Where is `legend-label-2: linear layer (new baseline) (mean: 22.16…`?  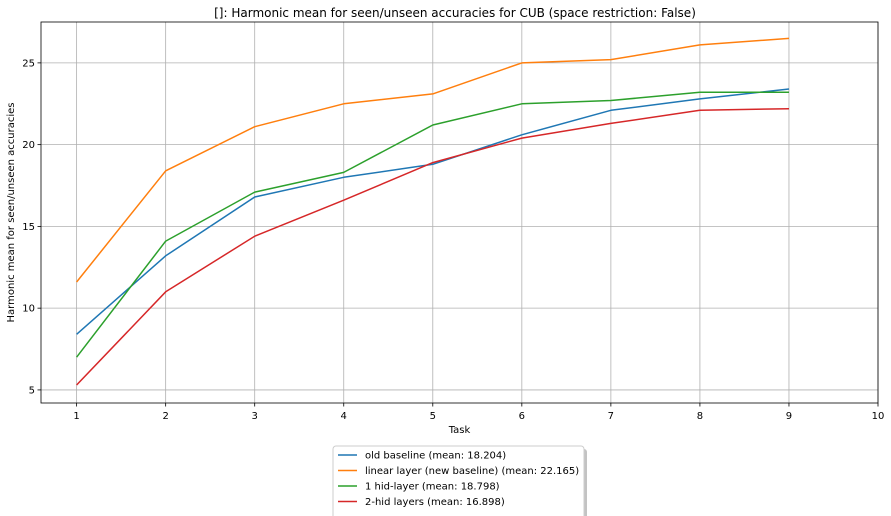 legend-label-2: linear layer (new baseline) (mean: 22.16… is located at coordinates (472, 471).